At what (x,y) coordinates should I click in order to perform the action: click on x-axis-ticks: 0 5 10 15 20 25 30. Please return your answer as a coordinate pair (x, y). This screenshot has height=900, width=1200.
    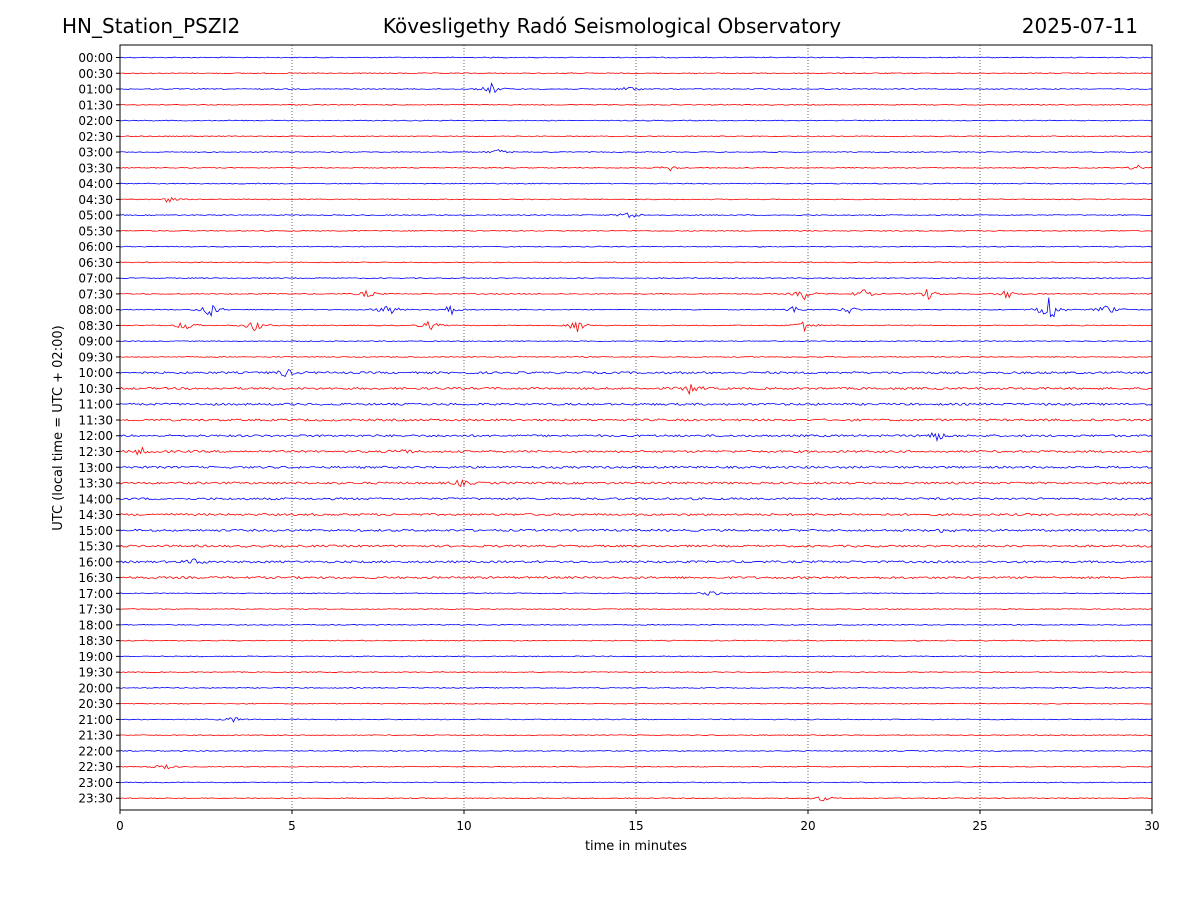
    Looking at the image, I should click on (638, 821).